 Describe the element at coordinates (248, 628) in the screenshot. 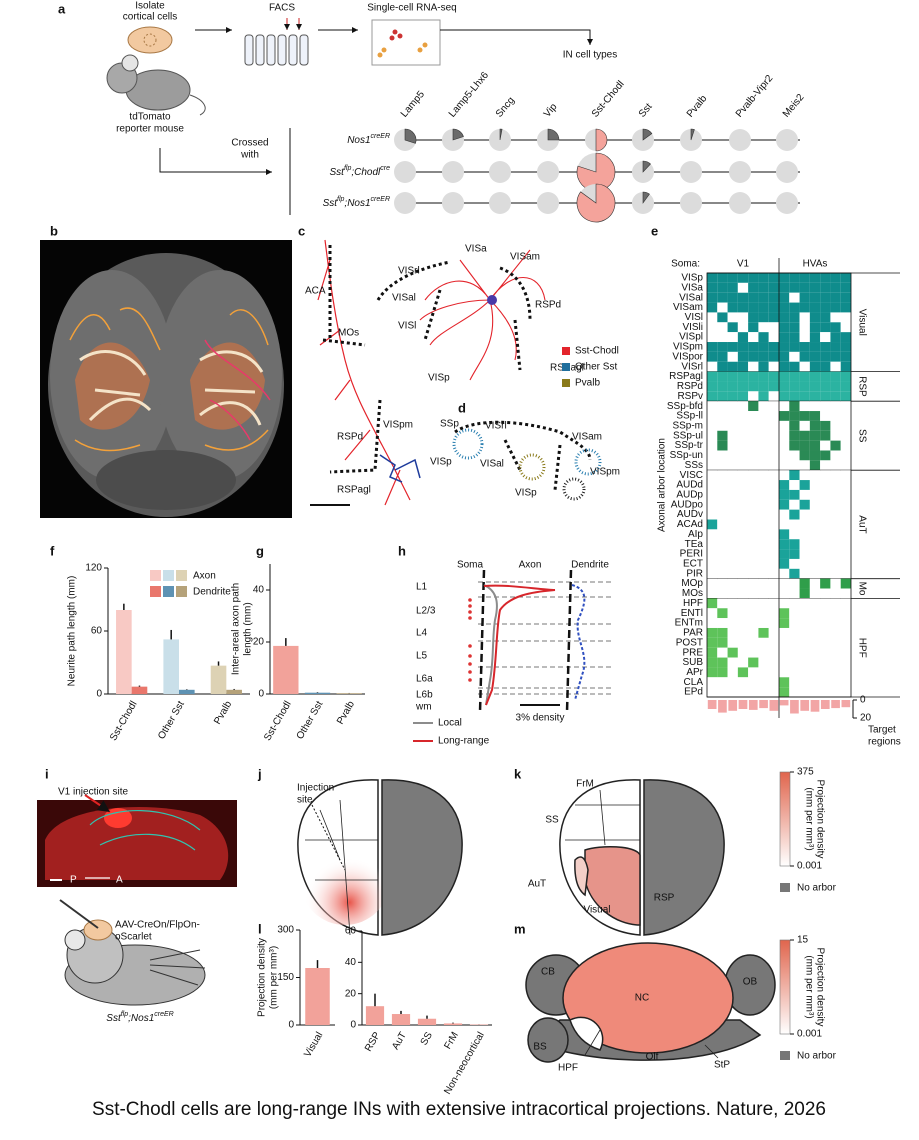

I see `y-axis-label: length (mm)` at that location.